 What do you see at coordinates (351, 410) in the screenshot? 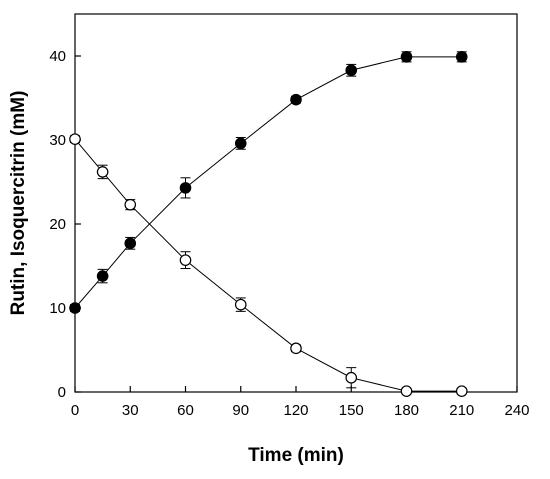
I see `x-tick-label: 150` at bounding box center [351, 410].